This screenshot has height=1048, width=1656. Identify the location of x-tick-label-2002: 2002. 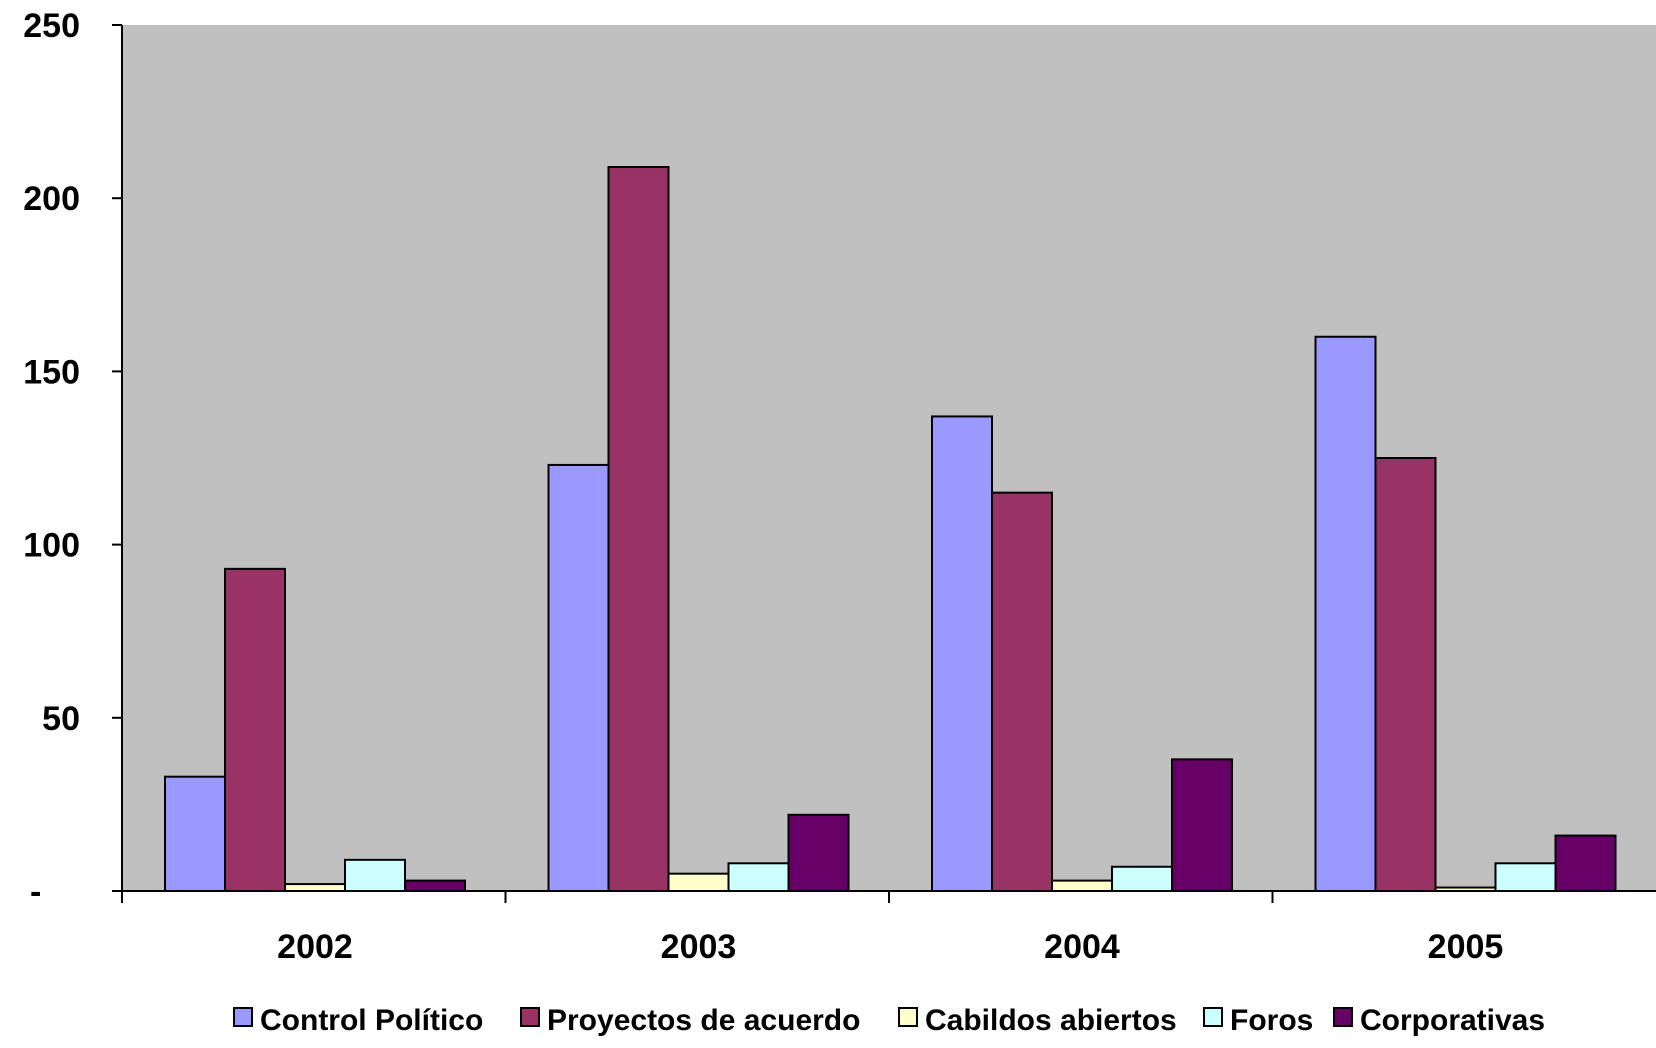
(315, 947).